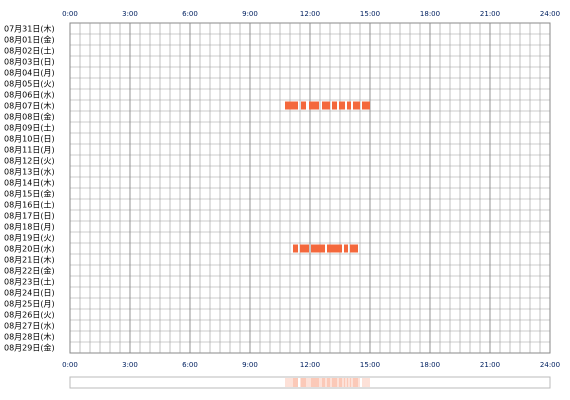  Describe the element at coordinates (29, 337) in the screenshot. I see `row-label: 08月28日(木)` at that location.